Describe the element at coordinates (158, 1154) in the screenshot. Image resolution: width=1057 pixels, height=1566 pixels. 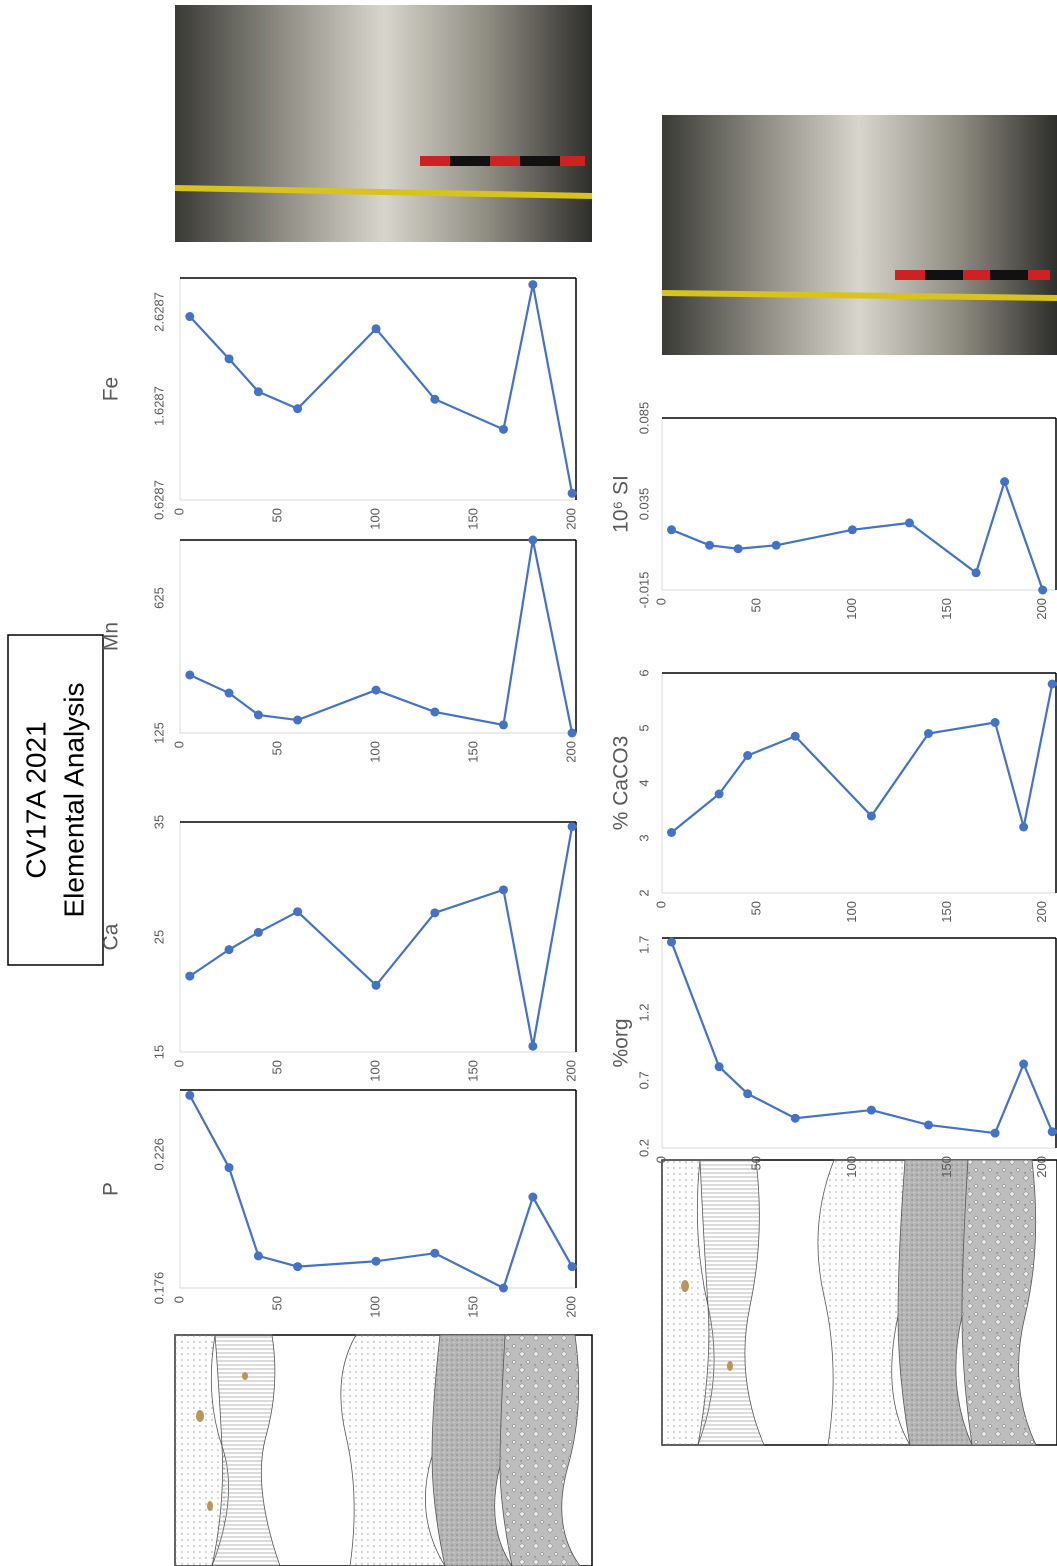
I see `value-tick-label: 0.226` at that location.